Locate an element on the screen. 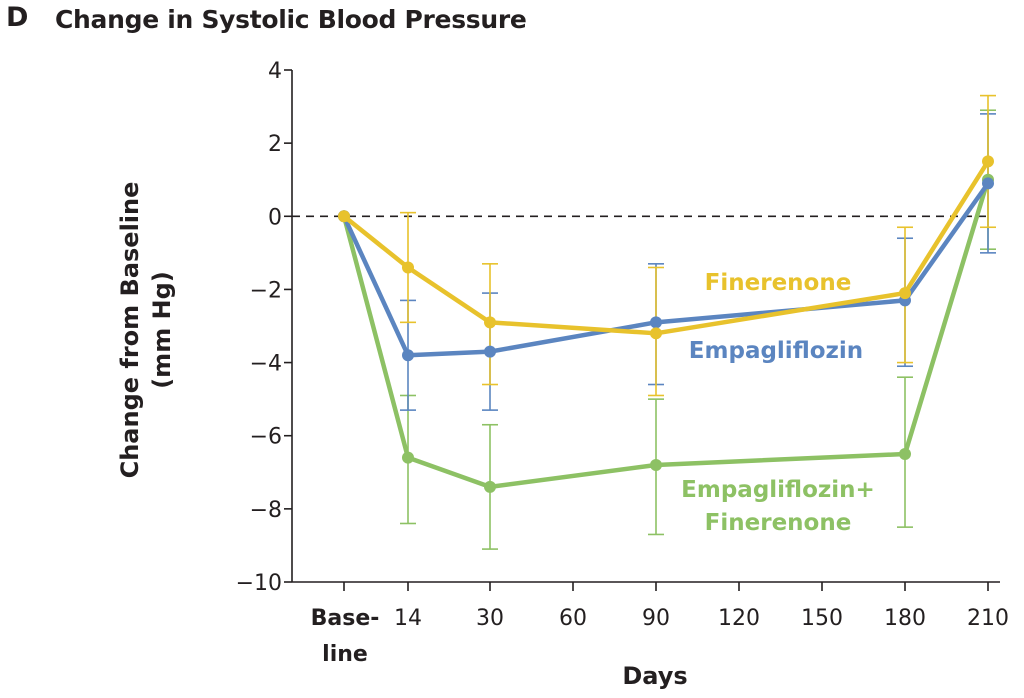  y-tick-label: 0 is located at coordinates (275, 217).